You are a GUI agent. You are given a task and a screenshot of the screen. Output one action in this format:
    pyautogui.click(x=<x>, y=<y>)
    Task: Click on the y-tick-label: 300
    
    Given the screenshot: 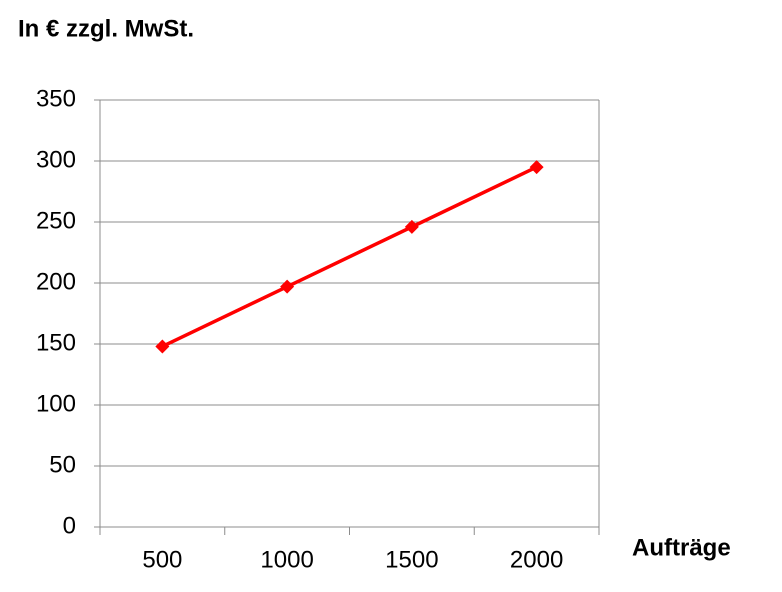 What is the action you would take?
    pyautogui.click(x=56, y=159)
    